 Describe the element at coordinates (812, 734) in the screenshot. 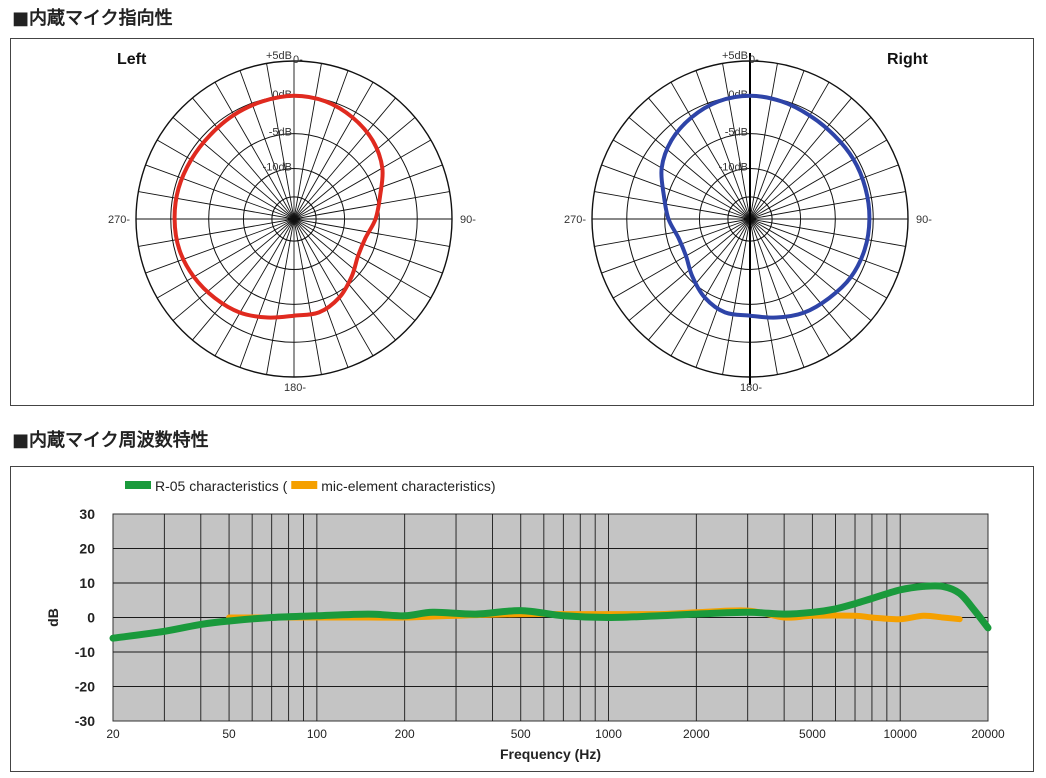

I see `x-tick-label: 5000` at that location.